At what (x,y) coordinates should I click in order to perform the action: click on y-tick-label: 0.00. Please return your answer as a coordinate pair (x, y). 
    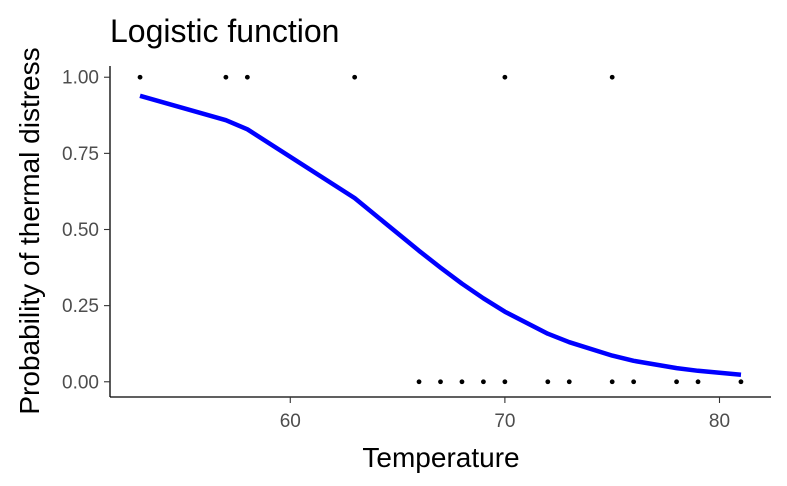
    Looking at the image, I should click on (80, 382).